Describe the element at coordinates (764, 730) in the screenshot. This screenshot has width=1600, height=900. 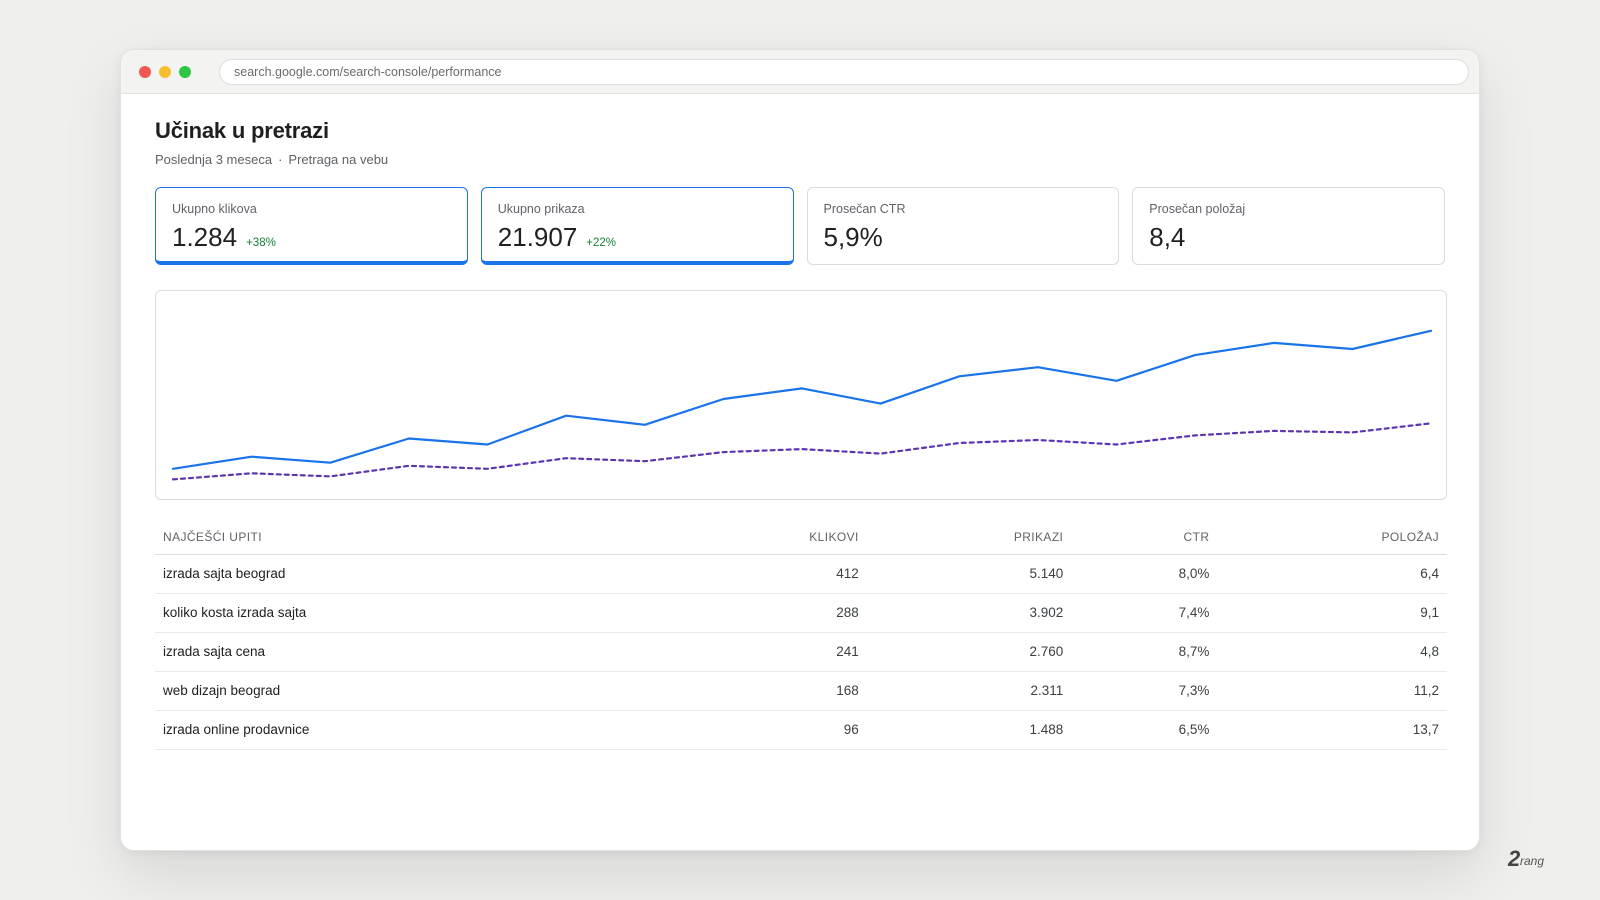
I see `clicks-cell: 96` at that location.